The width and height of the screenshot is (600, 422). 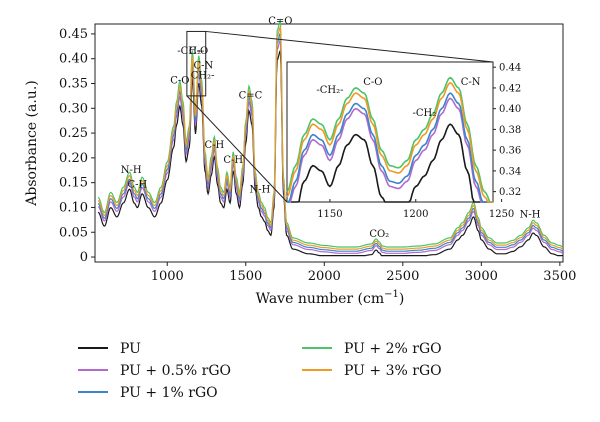 I want to click on x-axis-title: Wave number (cm−1), so click(x=330, y=298).